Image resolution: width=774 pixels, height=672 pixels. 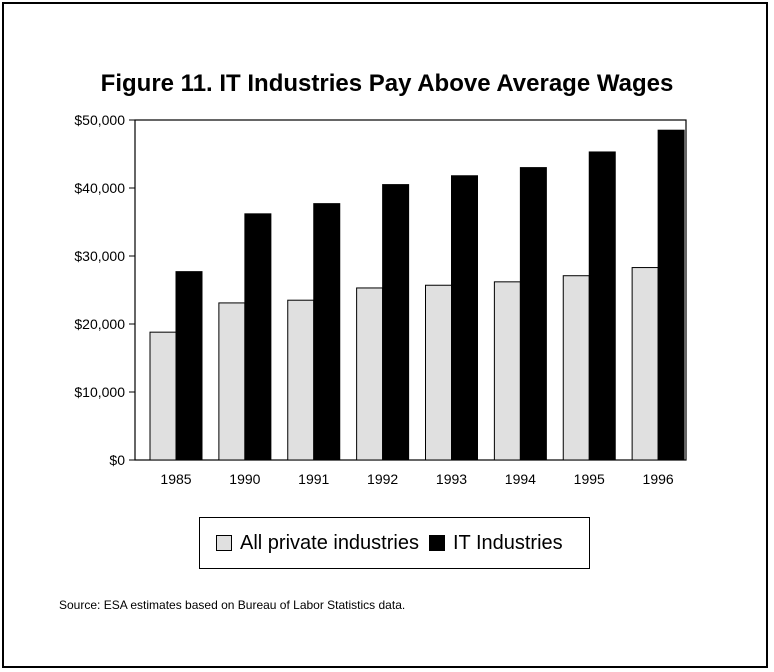 I want to click on x-tick-label: 1993, so click(x=451, y=479).